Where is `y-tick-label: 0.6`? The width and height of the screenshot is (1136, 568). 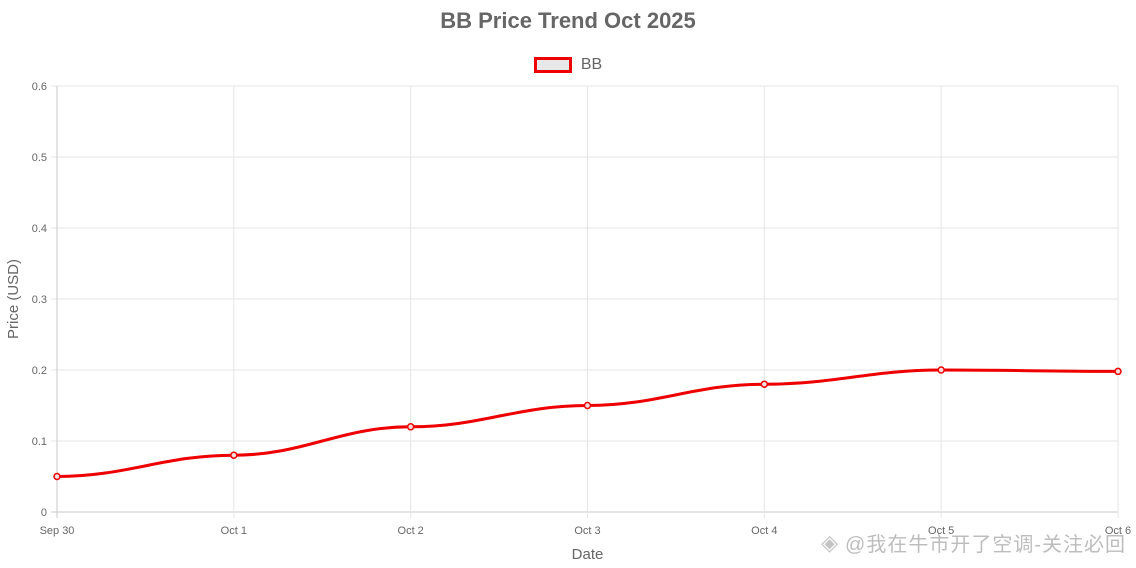 y-tick-label: 0.6 is located at coordinates (39, 87).